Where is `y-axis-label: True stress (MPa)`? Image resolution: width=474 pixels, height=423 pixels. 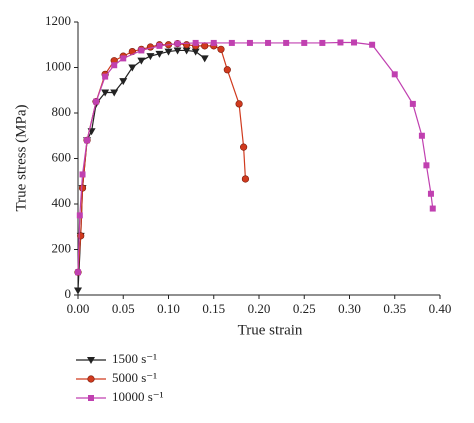
y-axis-label: True stress (MPa) is located at coordinates (21, 158).